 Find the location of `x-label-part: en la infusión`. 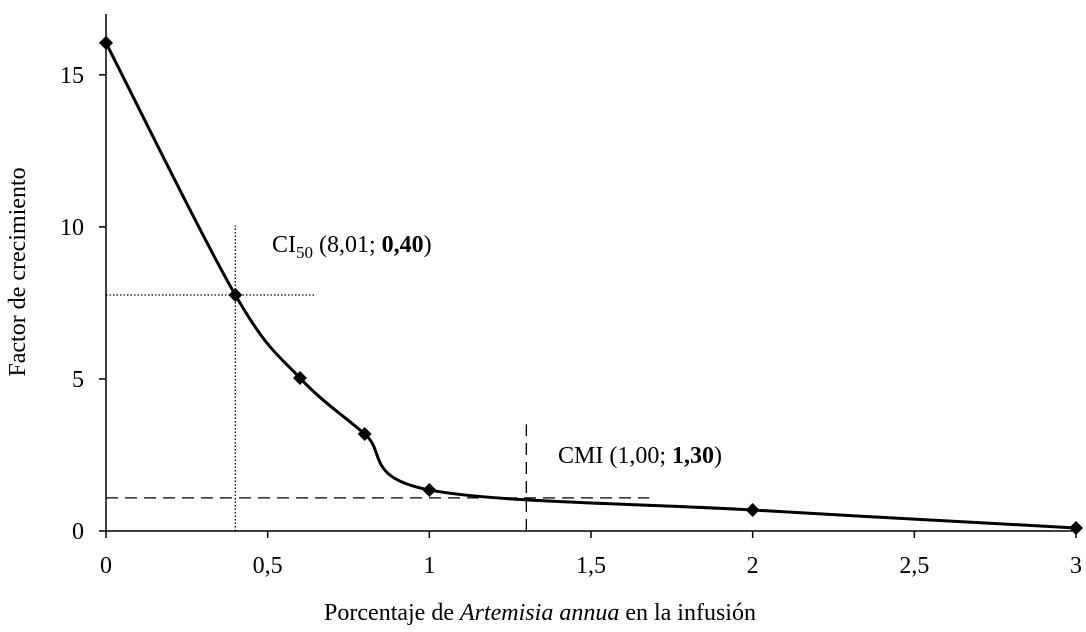

x-label-part: en la infusión is located at coordinates (687, 613).